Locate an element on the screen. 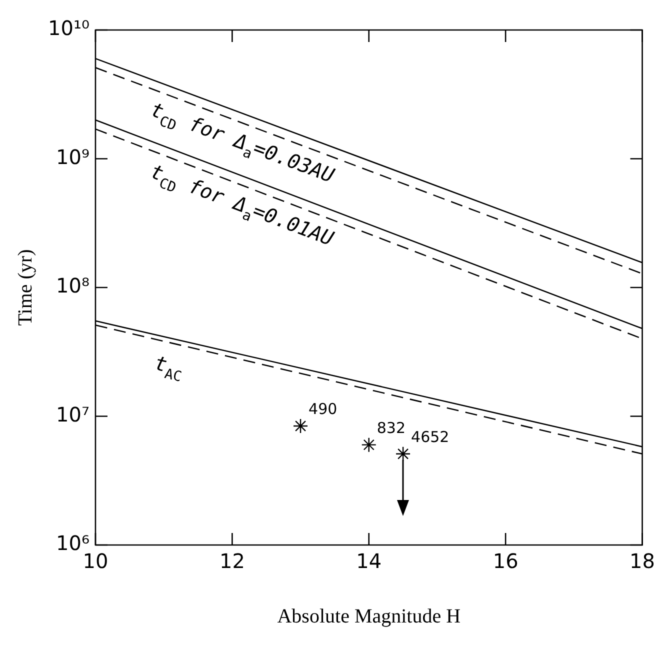 The image size is (661, 653). x-tick-label: 18 is located at coordinates (642, 561).